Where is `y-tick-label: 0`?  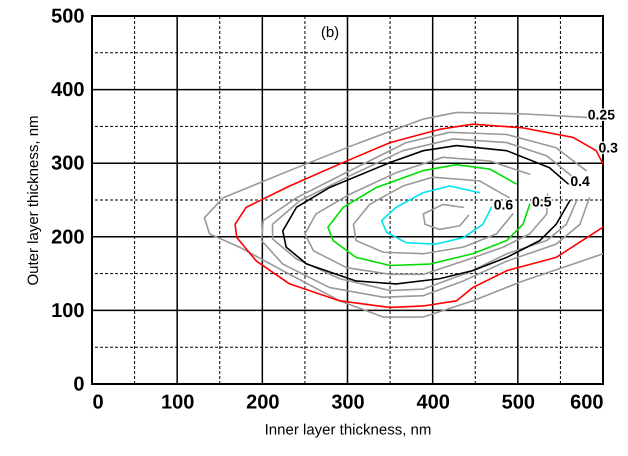 y-tick-label: 0 is located at coordinates (78, 385).